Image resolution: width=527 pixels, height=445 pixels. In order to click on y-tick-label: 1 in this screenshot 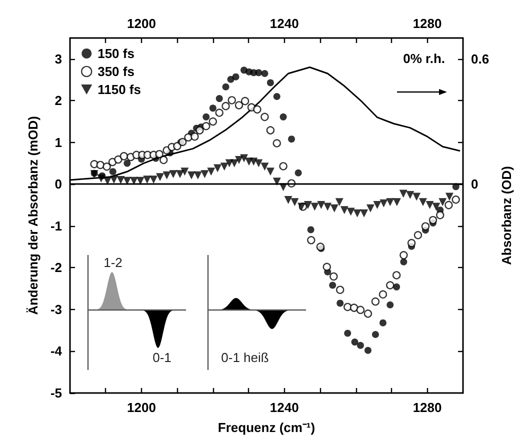, I will do `click(58, 142)`.